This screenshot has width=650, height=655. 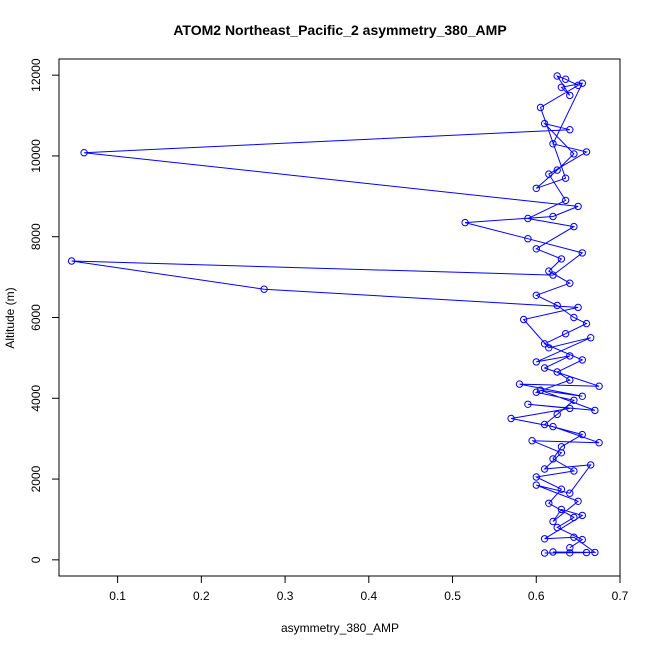 I want to click on y-axis-label: Altitude (m), so click(x=10, y=317).